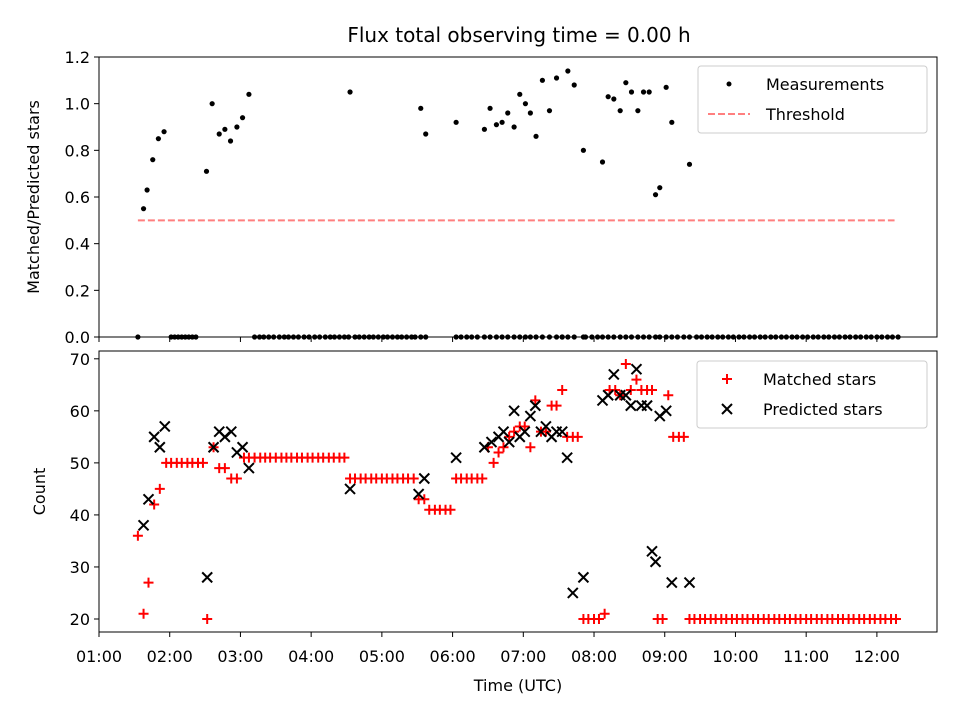 The height and width of the screenshot is (720, 960). What do you see at coordinates (825, 84) in the screenshot?
I see `legend-label-measurements: Measurements` at bounding box center [825, 84].